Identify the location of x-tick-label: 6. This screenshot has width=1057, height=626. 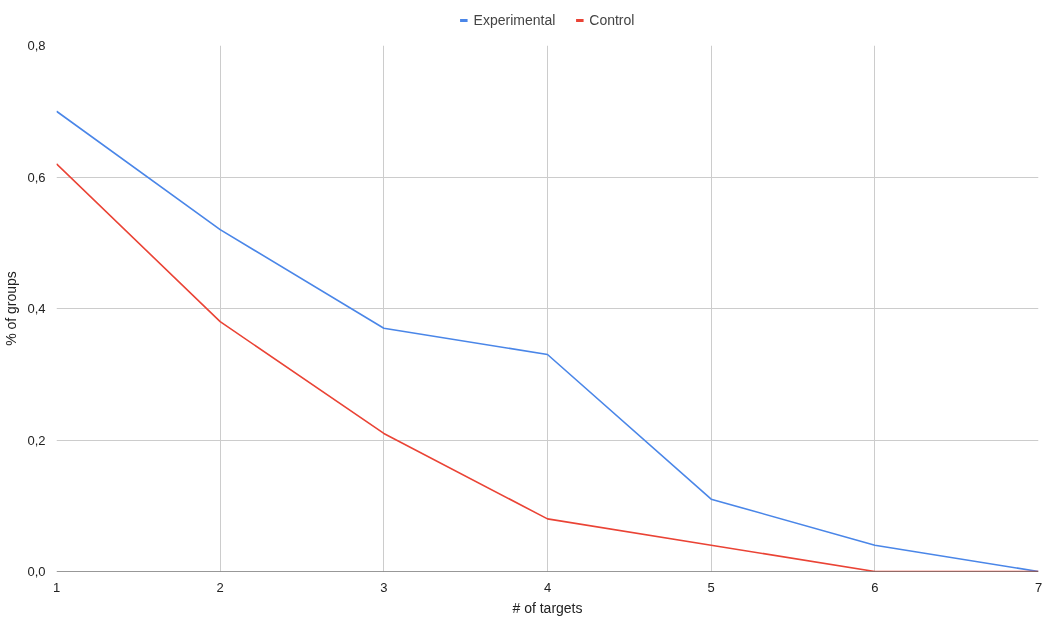
(875, 587).